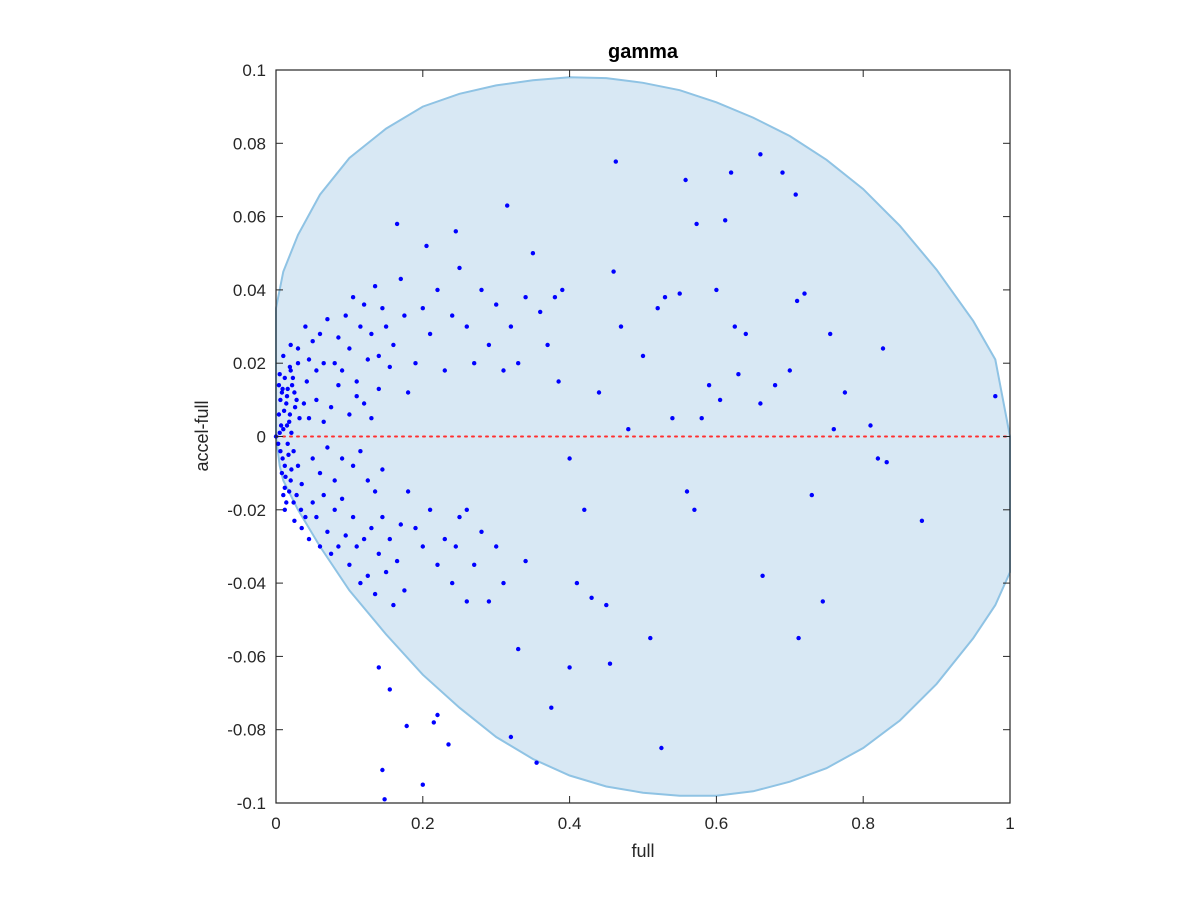 The image size is (1200, 900). I want to click on x-tick-label: 0.8, so click(863, 823).